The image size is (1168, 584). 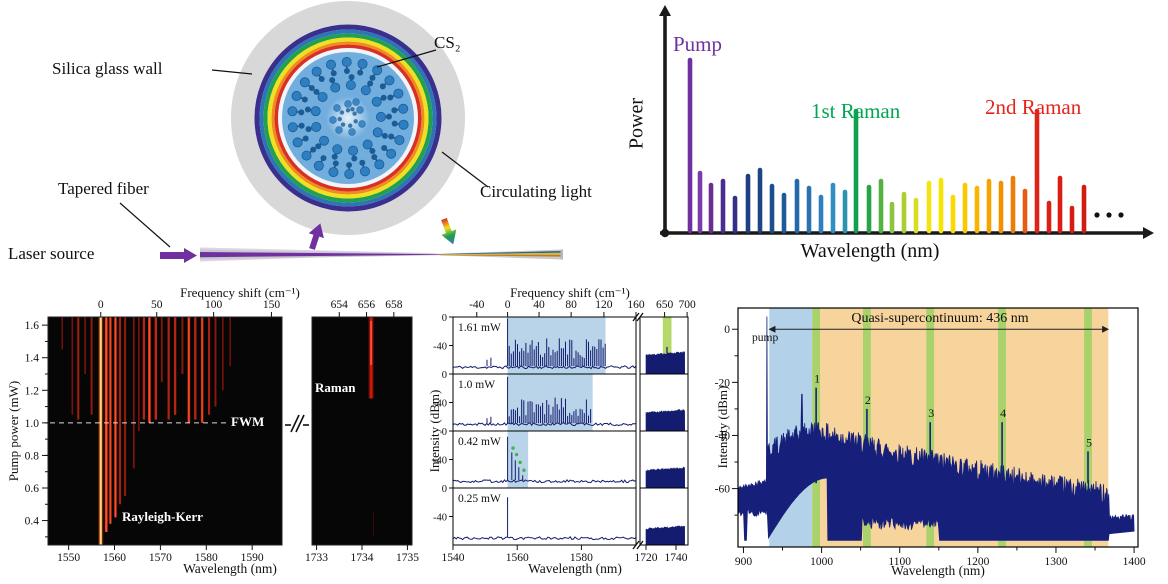 I want to click on tick-label: 4, so click(x=1003, y=413).